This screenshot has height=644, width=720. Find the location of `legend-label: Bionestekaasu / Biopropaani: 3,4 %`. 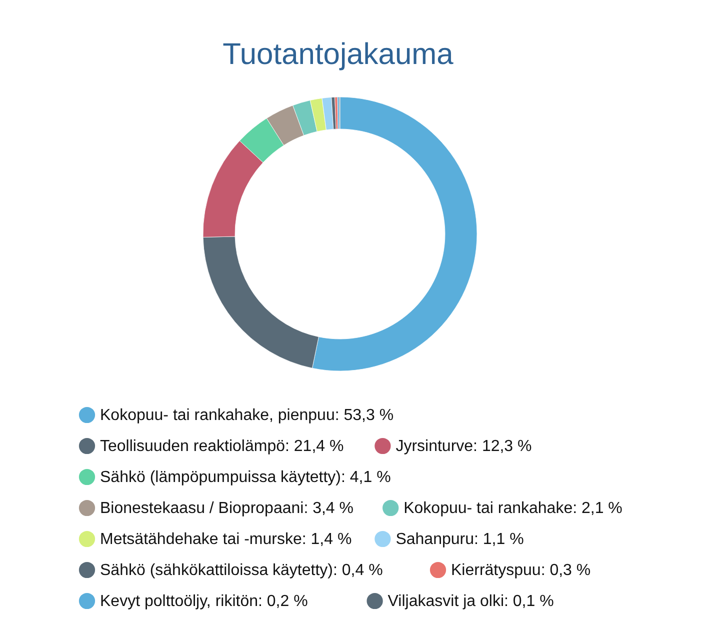

legend-label: Bionestekaasu / Biopropaani: 3,4 % is located at coordinates (227, 508).